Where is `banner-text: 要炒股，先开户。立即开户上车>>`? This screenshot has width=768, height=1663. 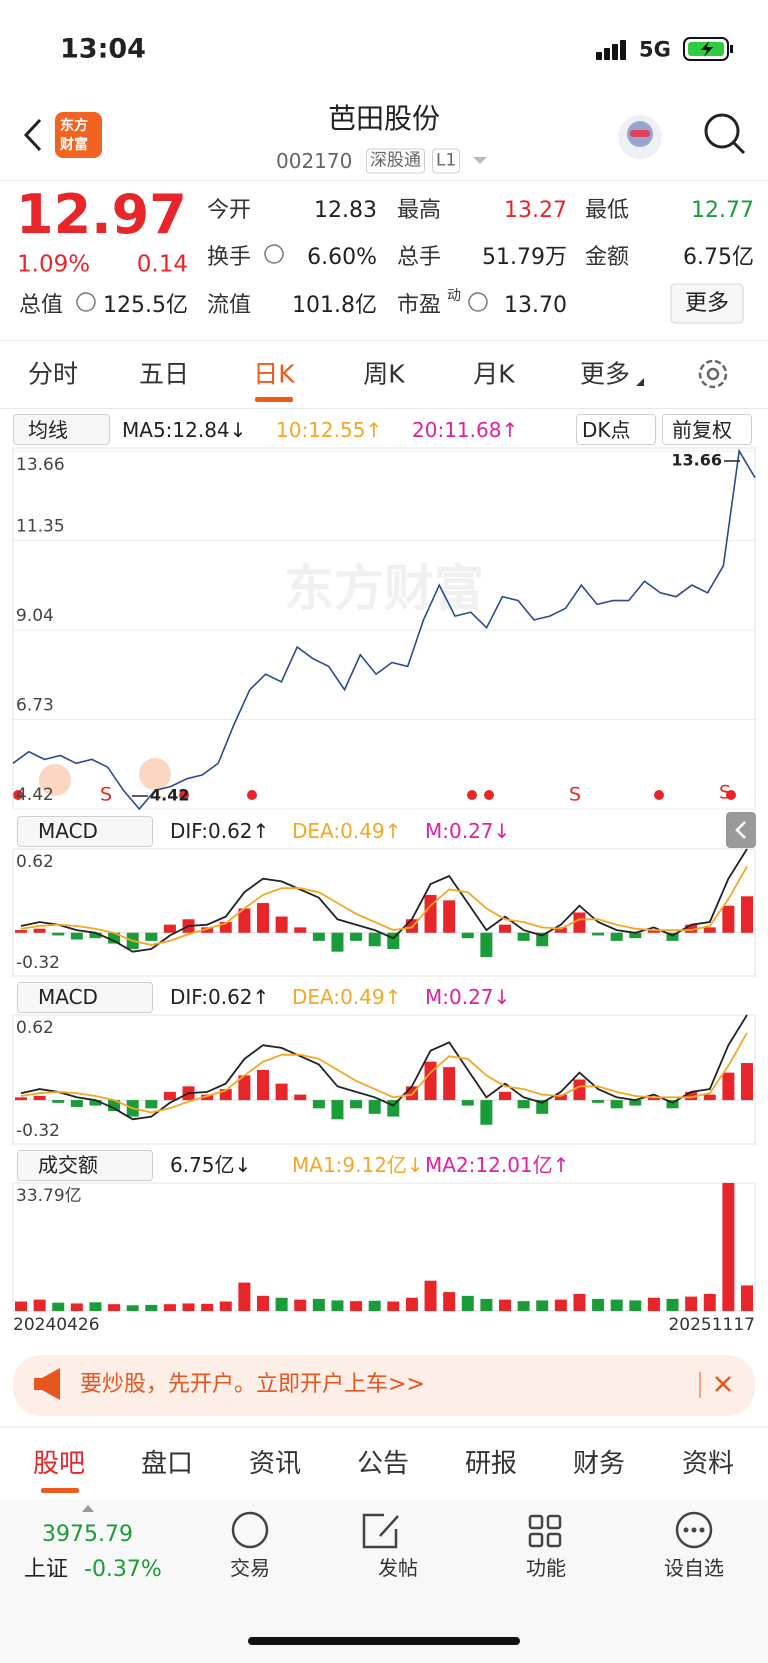 banner-text: 要炒股，先开户。立即开户上车>> is located at coordinates (252, 1384).